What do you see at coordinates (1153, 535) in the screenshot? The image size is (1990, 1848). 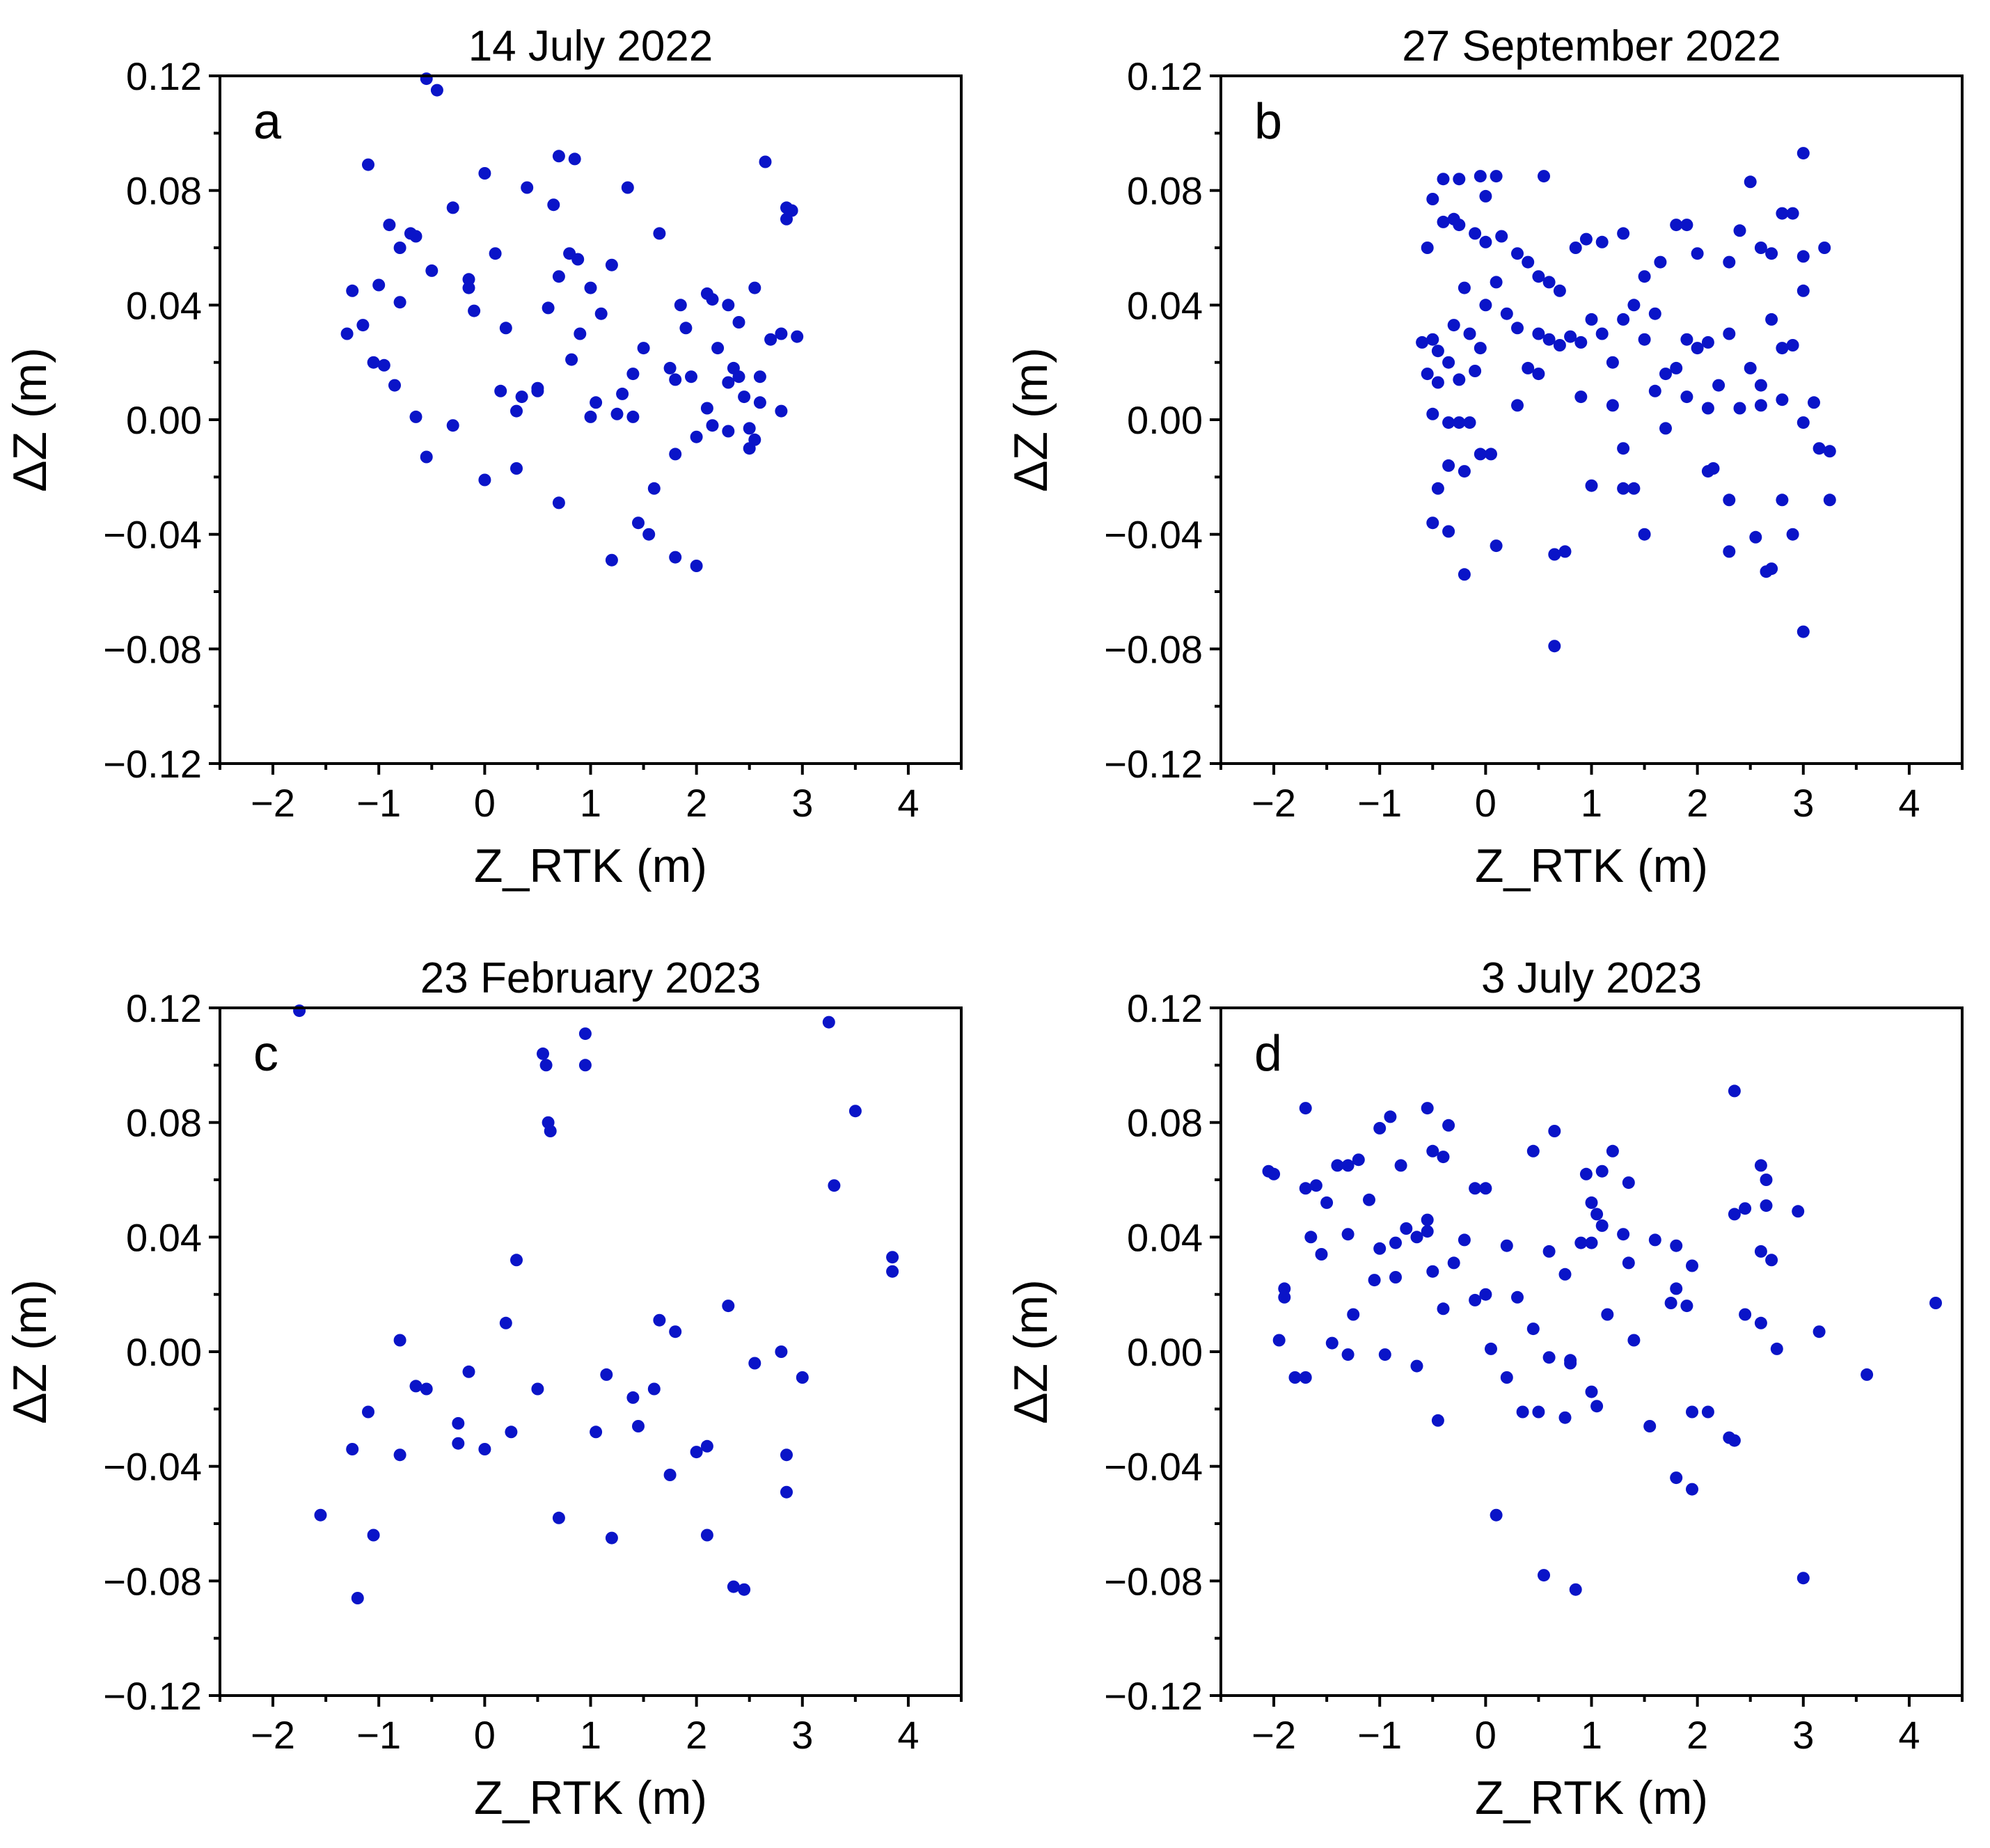 I see `y-tick-label: −0.04` at bounding box center [1153, 535].